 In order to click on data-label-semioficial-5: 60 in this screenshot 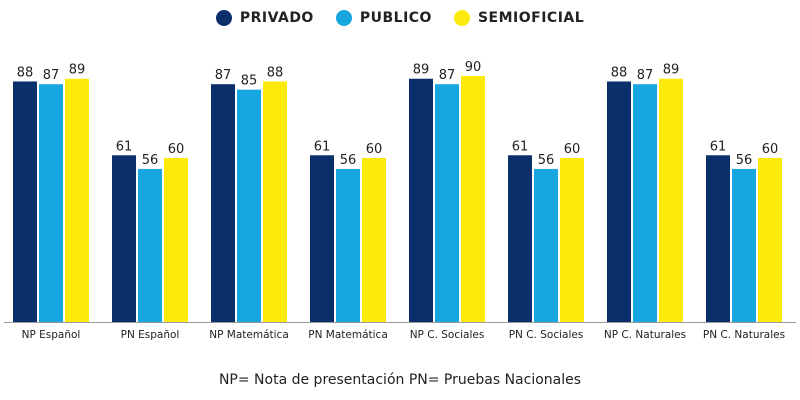, I will do `click(572, 149)`.